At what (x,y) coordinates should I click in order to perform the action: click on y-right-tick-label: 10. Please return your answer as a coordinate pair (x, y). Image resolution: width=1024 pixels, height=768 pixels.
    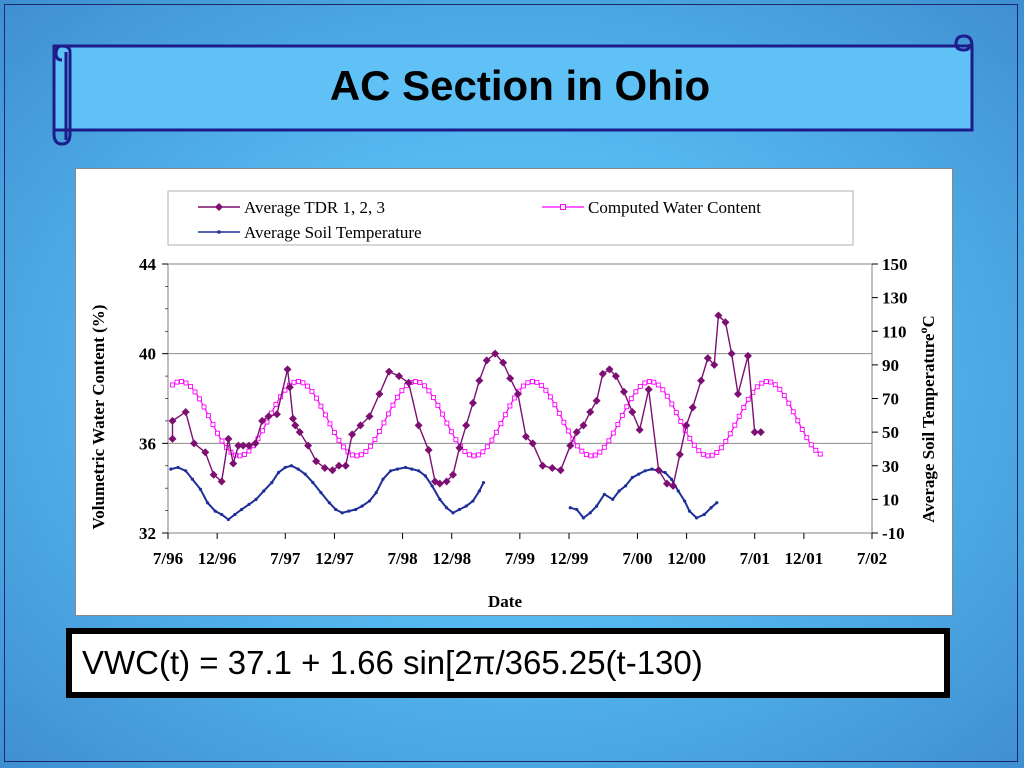
    Looking at the image, I should click on (890, 499).